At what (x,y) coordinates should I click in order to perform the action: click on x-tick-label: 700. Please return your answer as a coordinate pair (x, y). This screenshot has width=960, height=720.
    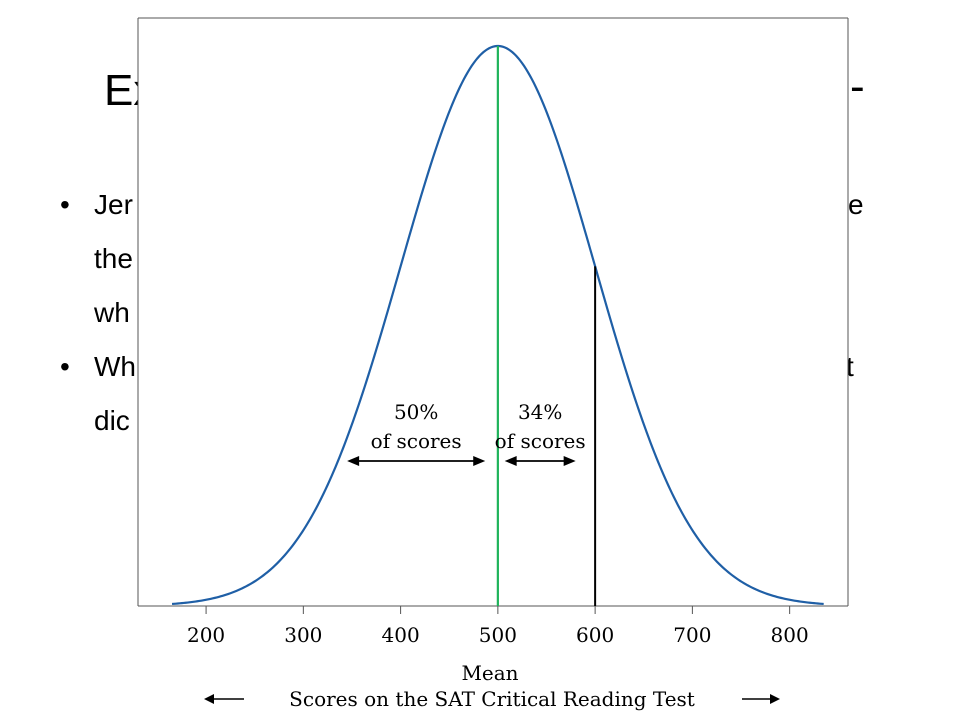
    Looking at the image, I should click on (692, 635).